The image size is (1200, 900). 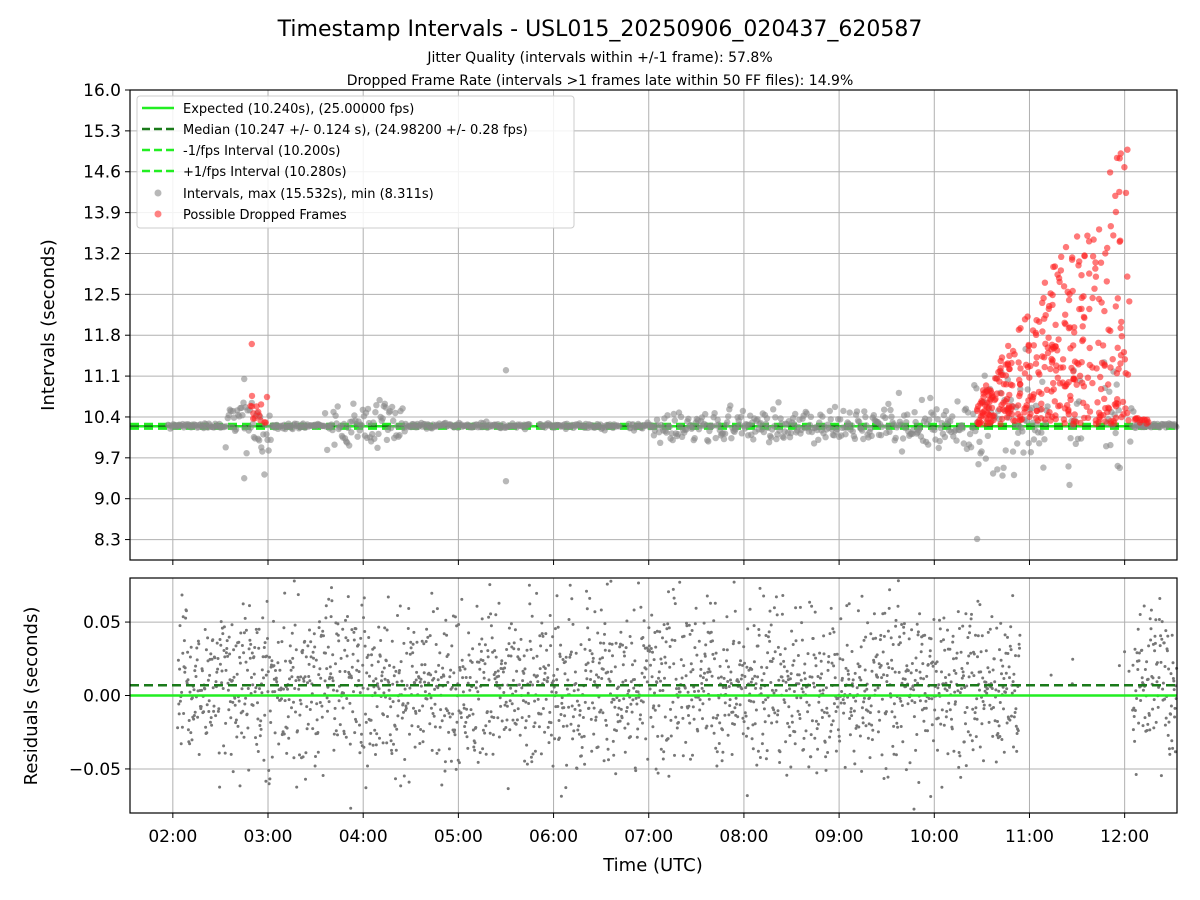 What do you see at coordinates (268, 837) in the screenshot?
I see `bottom-x-tick-label: 03:00` at bounding box center [268, 837].